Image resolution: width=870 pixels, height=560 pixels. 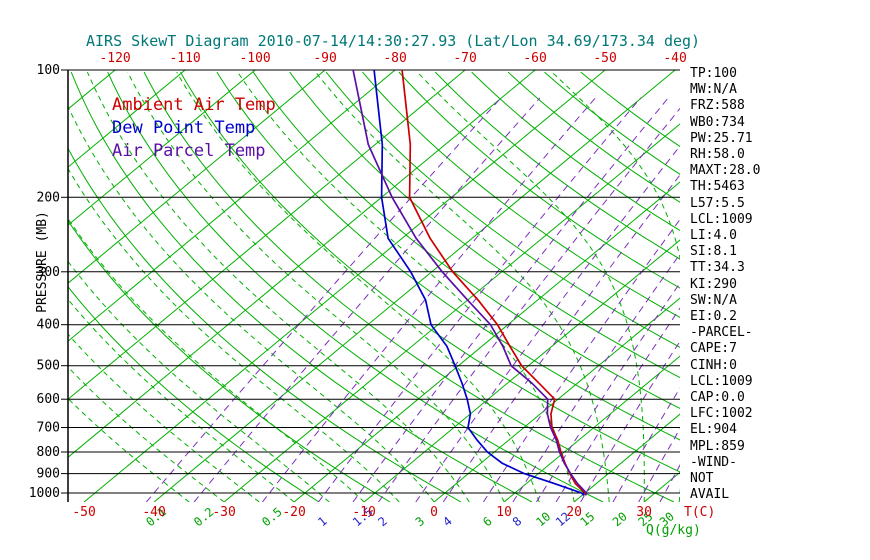 What do you see at coordinates (713, 365) in the screenshot?
I see `stat-line: CINH:0` at bounding box center [713, 365].